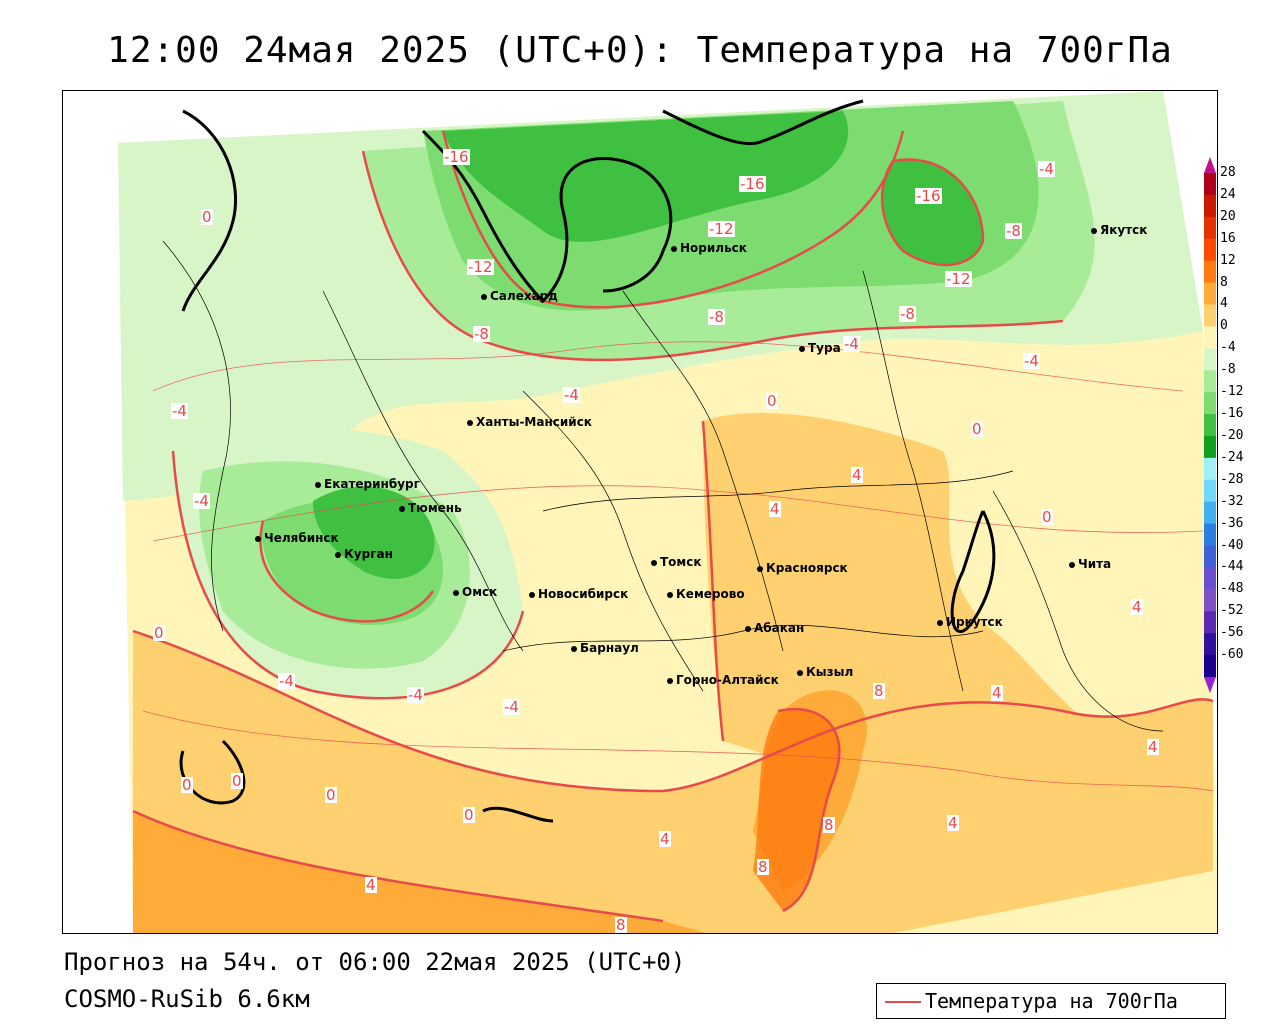 Image resolution: width=1280 pixels, height=1024 pixels. I want to click on city-label: Курган, so click(364, 554).